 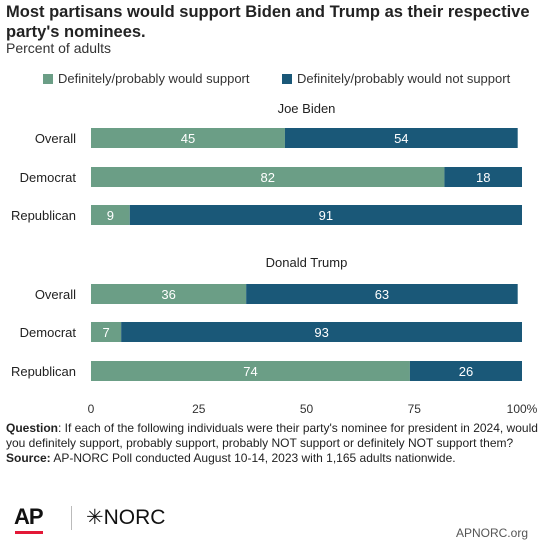 What do you see at coordinates (59, 48) in the screenshot?
I see `chart-subtitle: Percent of adults` at bounding box center [59, 48].